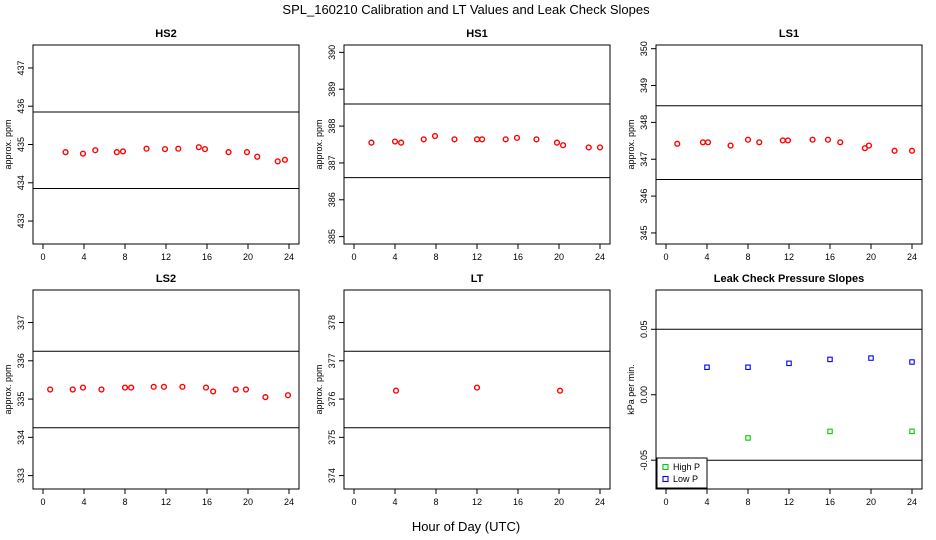  I want to click on ls2-x-tick-label: 12, so click(166, 502).